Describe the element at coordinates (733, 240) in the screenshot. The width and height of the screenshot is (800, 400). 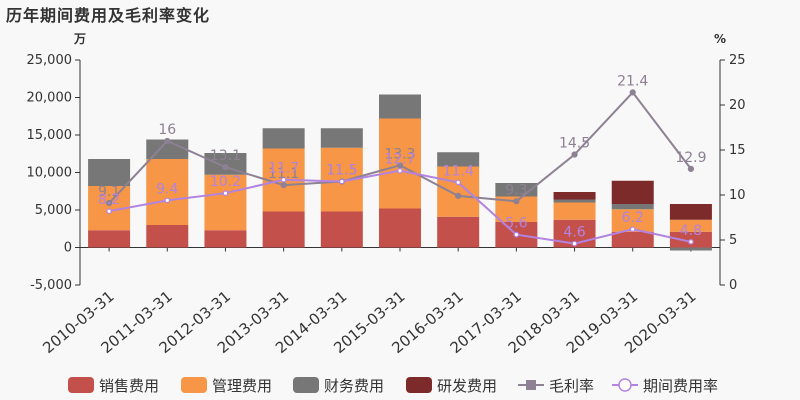
I see `right-axis-tick-label: 5` at that location.